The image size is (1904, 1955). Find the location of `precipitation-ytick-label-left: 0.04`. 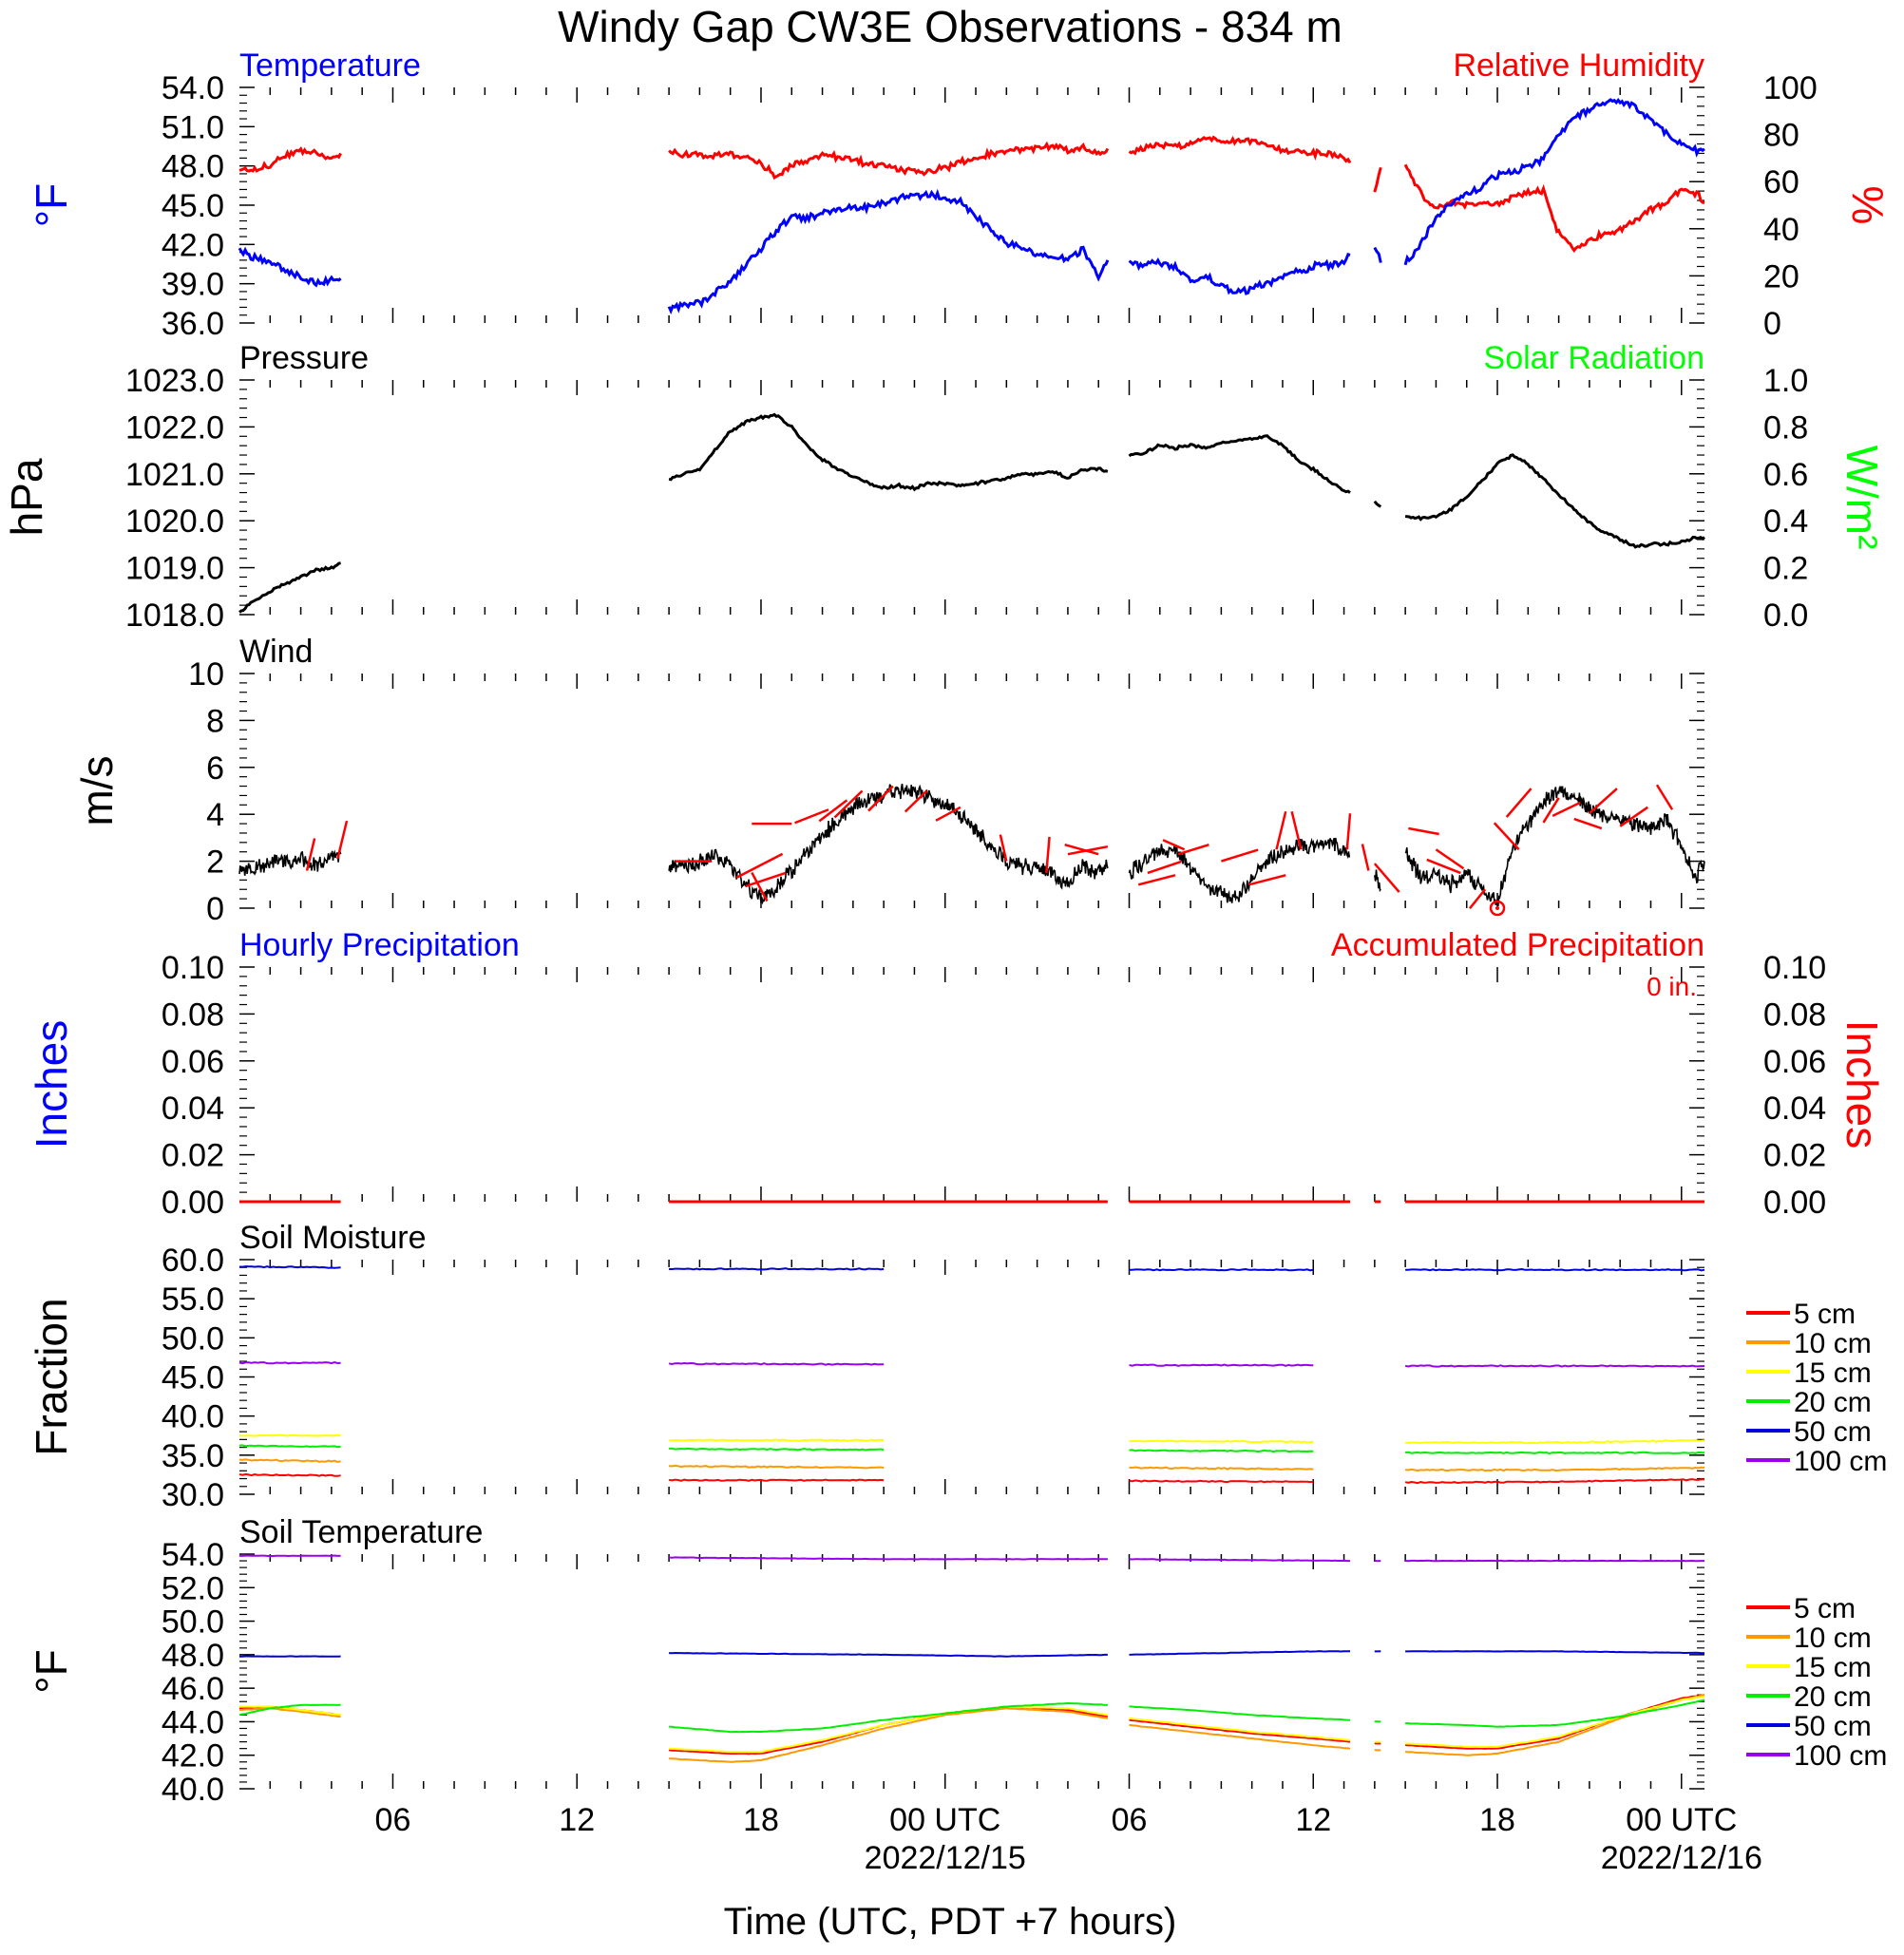

precipitation-ytick-label-left: 0.04 is located at coordinates (193, 1109).